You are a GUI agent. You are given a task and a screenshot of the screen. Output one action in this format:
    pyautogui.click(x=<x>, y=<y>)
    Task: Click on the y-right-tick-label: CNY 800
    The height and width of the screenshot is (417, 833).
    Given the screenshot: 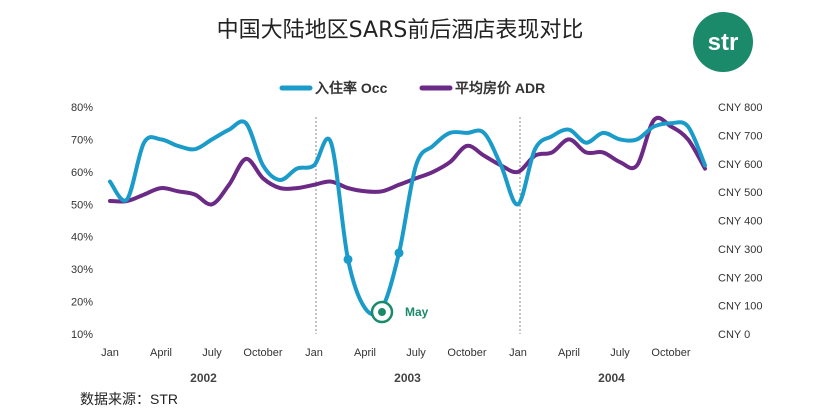 What is the action you would take?
    pyautogui.click(x=740, y=108)
    